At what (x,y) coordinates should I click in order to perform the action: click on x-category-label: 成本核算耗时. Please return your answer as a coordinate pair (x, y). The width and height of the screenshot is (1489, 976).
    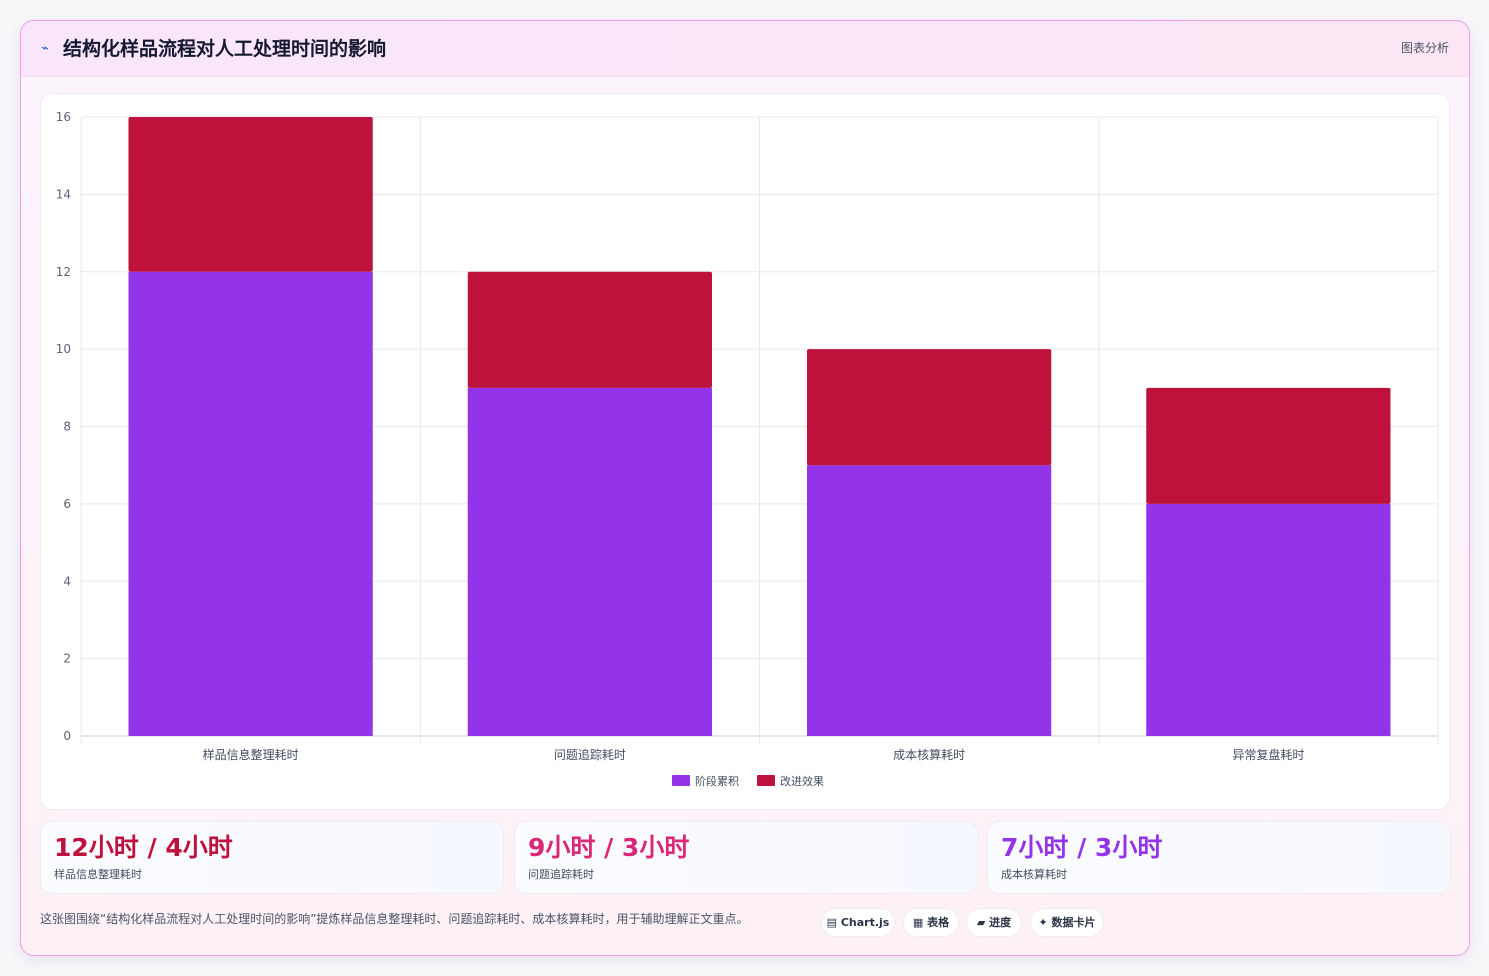
    Looking at the image, I should click on (929, 754).